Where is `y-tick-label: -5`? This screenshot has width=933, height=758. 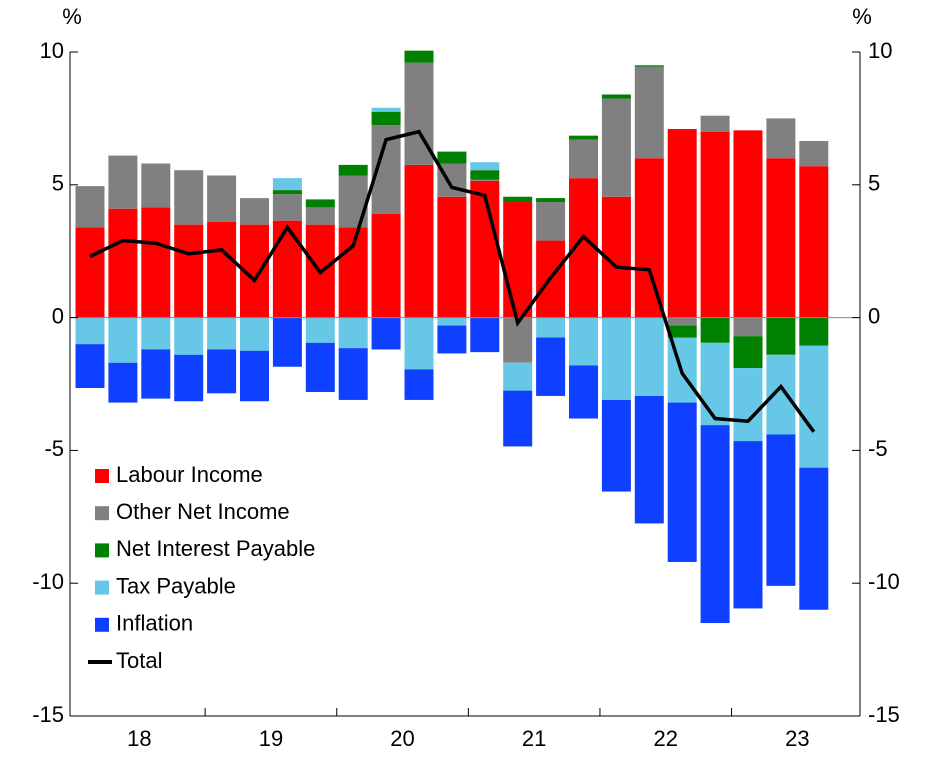
y-tick-label: -5 is located at coordinates (54, 448).